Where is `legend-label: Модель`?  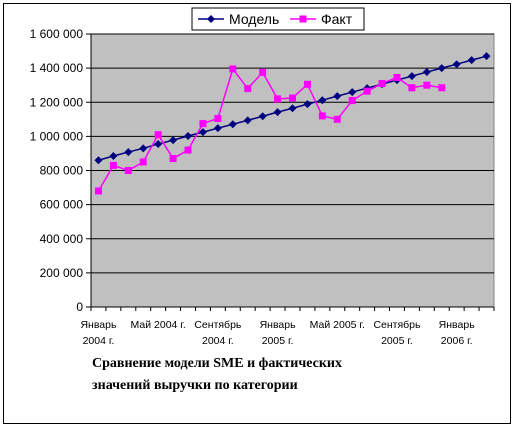
legend-label: Модель is located at coordinates (254, 19).